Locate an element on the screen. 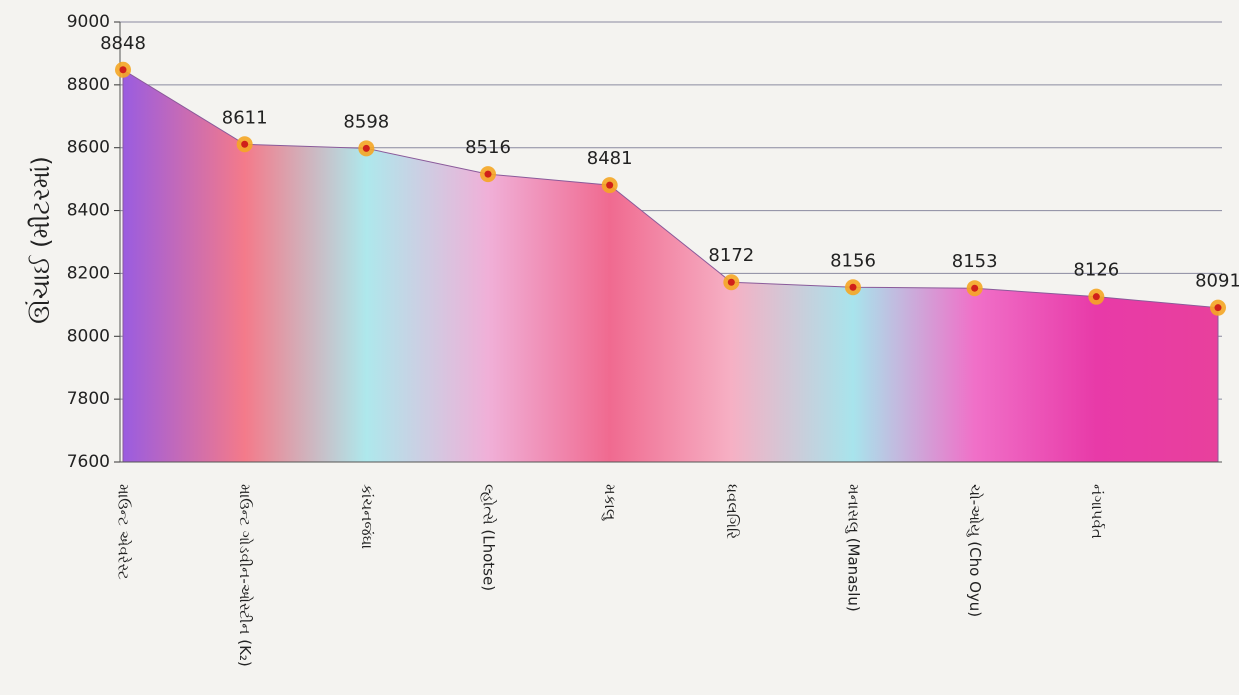 The width and height of the screenshot is (1239, 695). x-tick-label: માઉન્ટ એવરેસ્ટ is located at coordinates (124, 532).